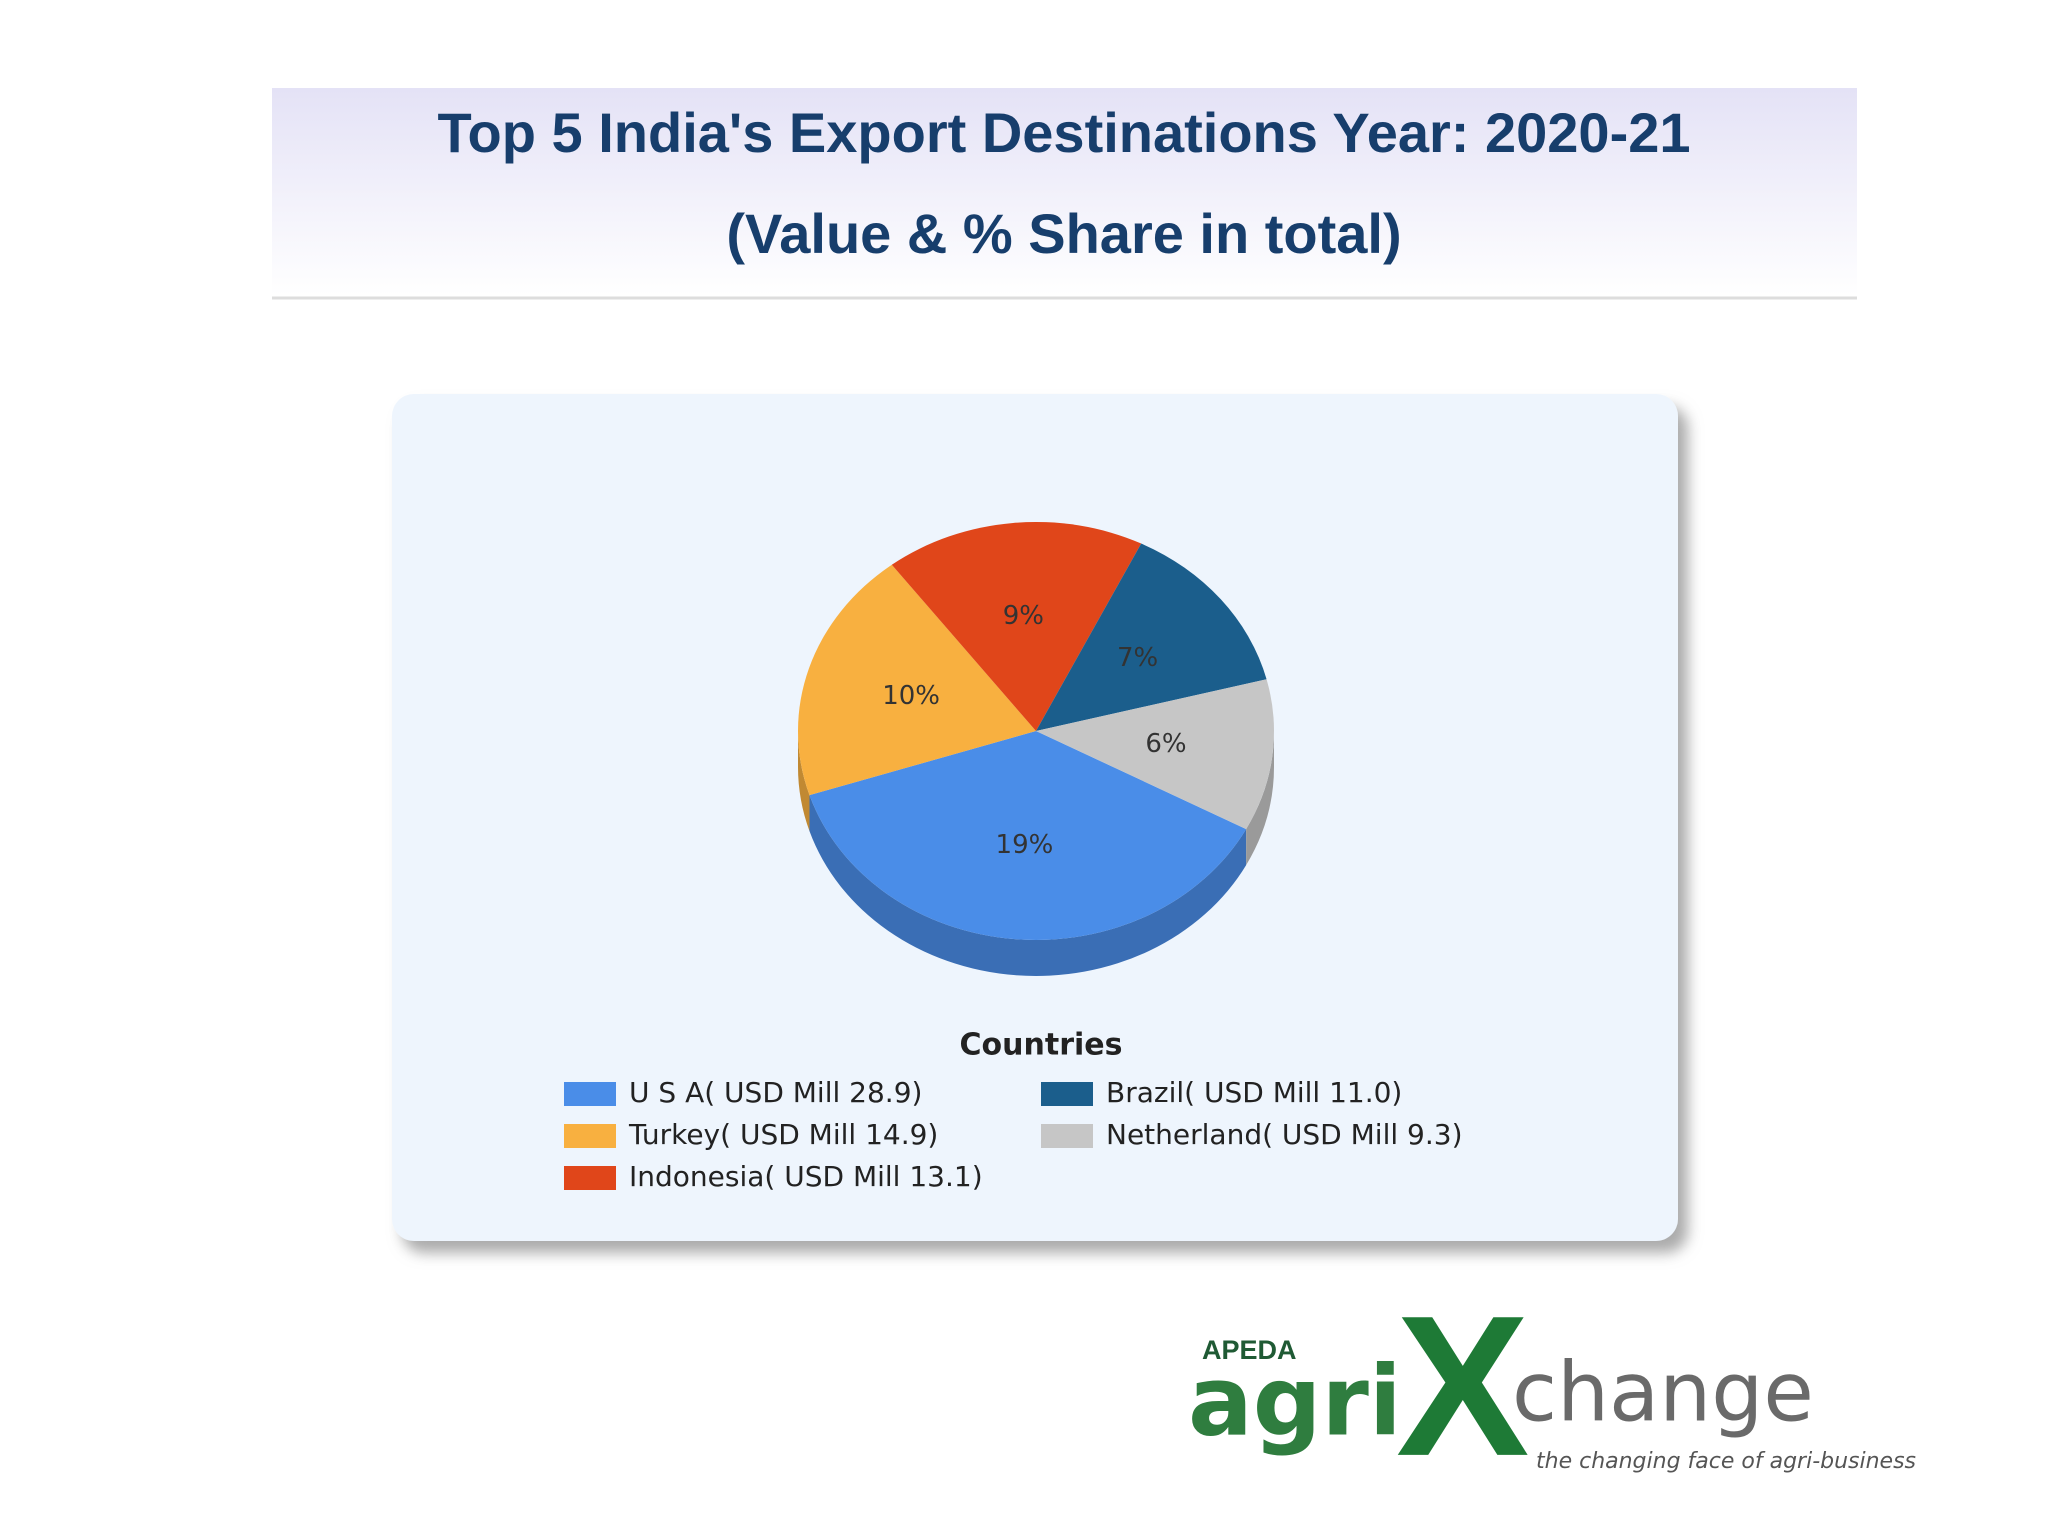 The height and width of the screenshot is (1536, 2048). I want to click on title-band, so click(1064, 192).